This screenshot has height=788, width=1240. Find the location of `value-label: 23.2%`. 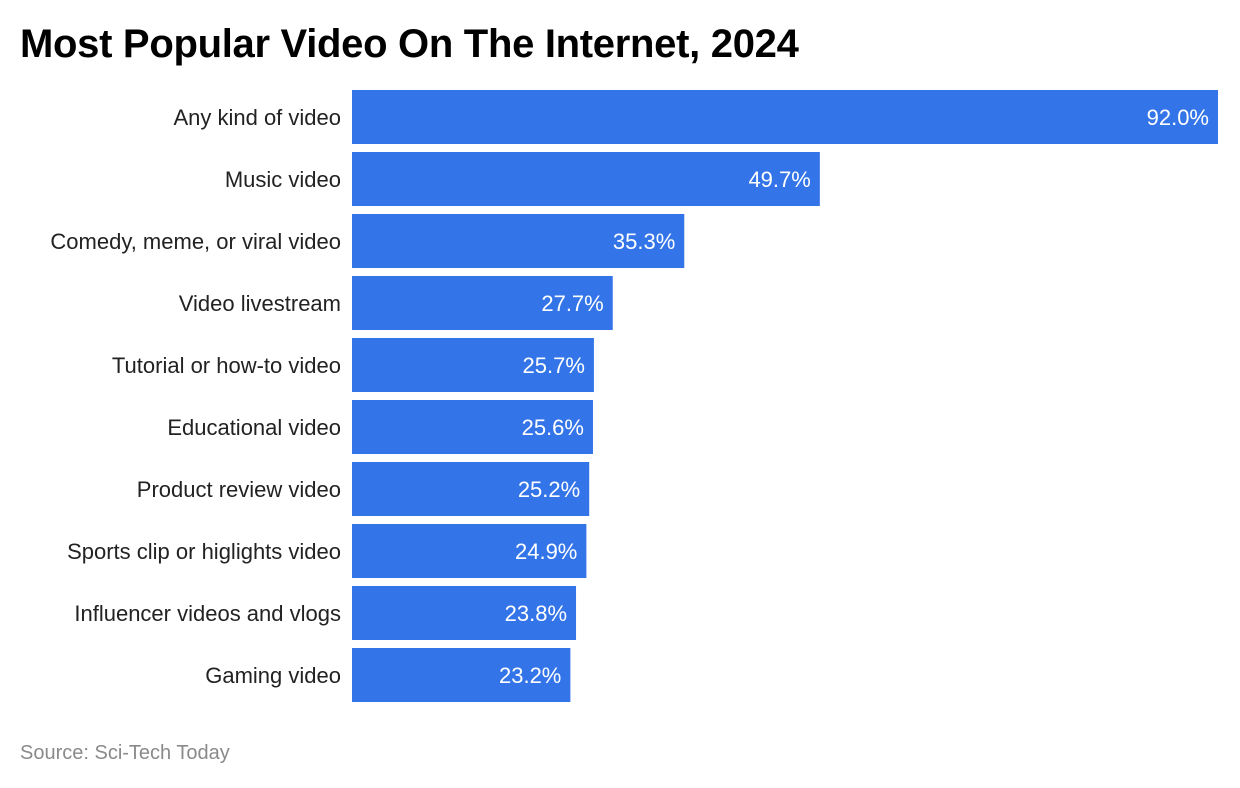

value-label: 23.2% is located at coordinates (530, 675).